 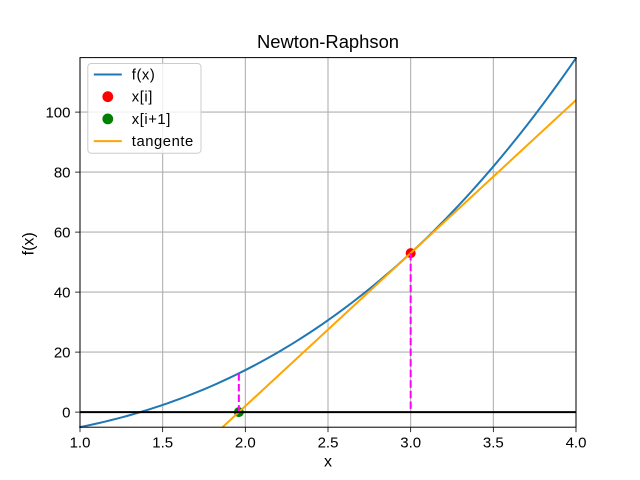 I want to click on svg-text: 100, so click(x=57, y=113).